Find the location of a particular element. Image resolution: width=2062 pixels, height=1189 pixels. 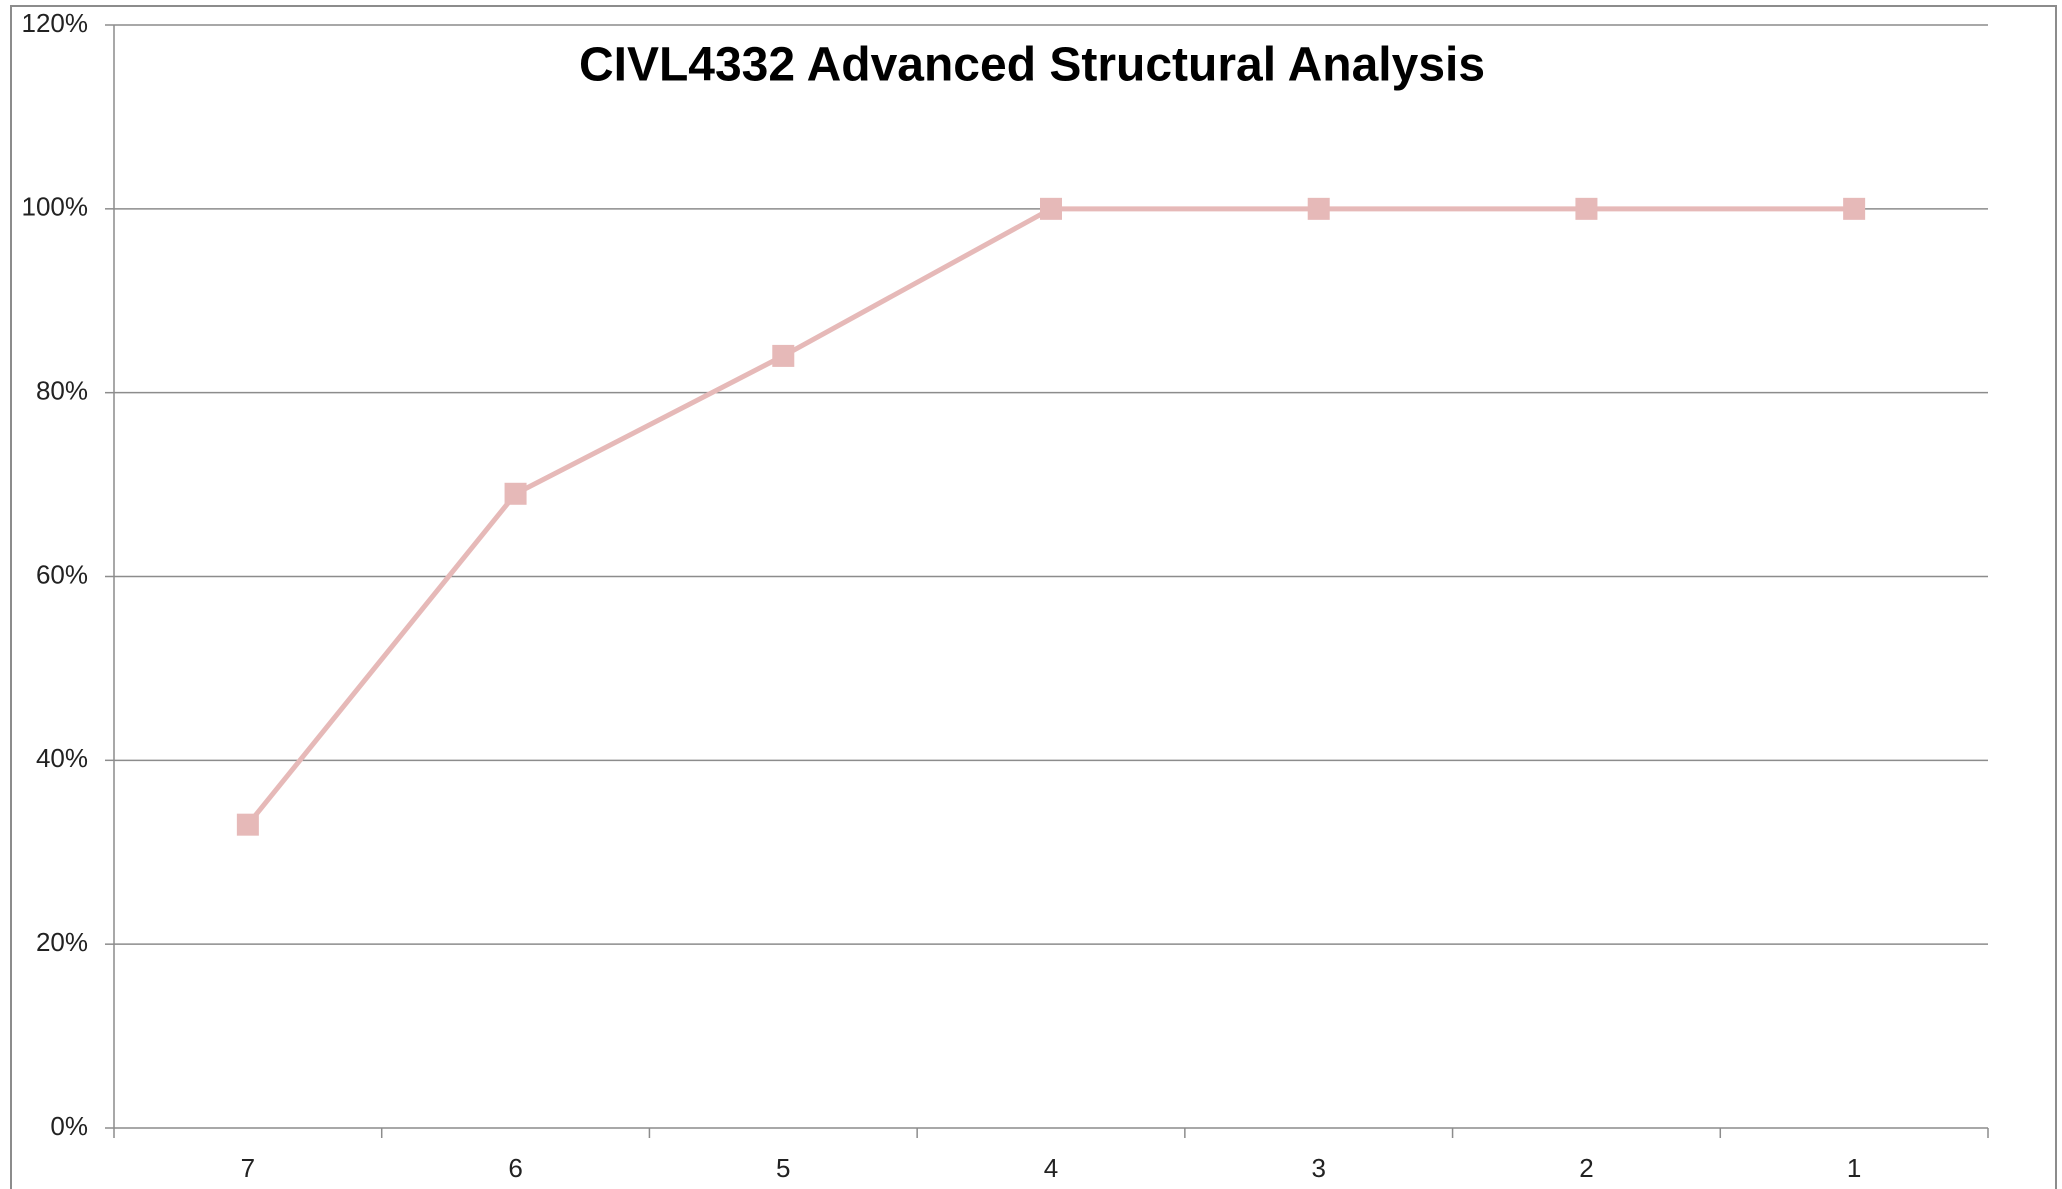

y-tick-label: 40% is located at coordinates (62, 758).